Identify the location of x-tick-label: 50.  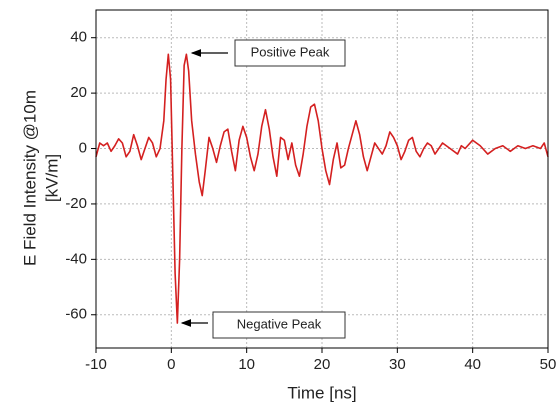
(548, 364).